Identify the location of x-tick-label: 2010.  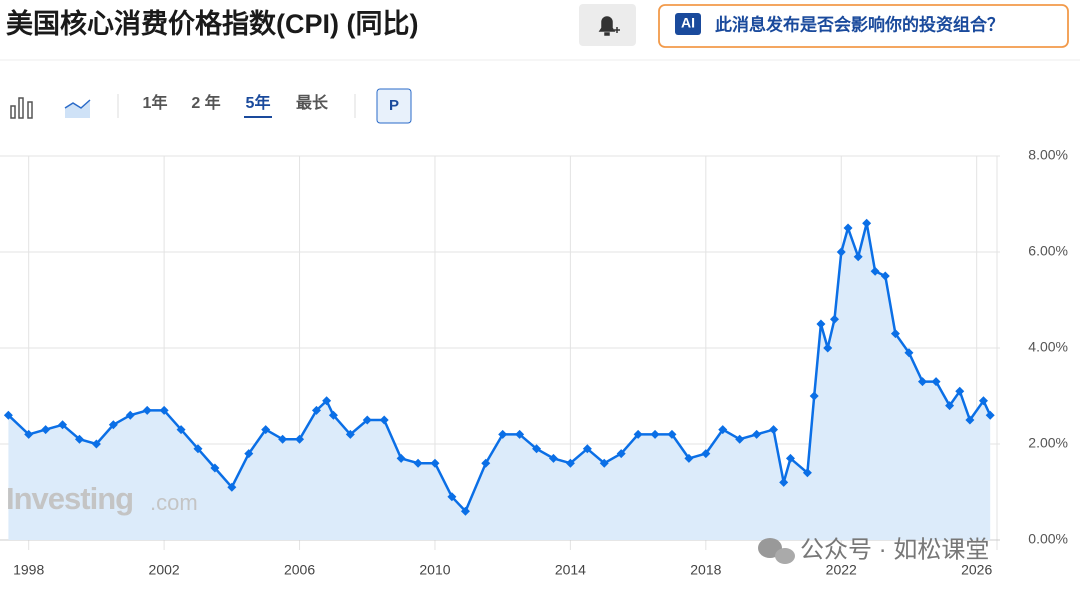
(434, 570).